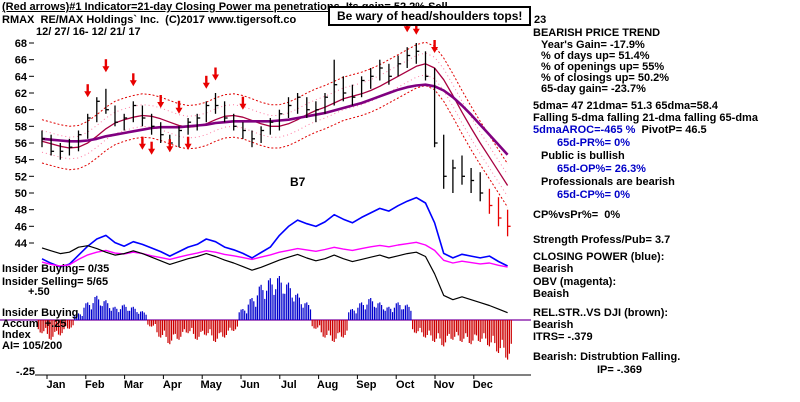 The width and height of the screenshot is (800, 402). Describe the element at coordinates (21, 111) in the screenshot. I see `price-axis-label: 60` at that location.